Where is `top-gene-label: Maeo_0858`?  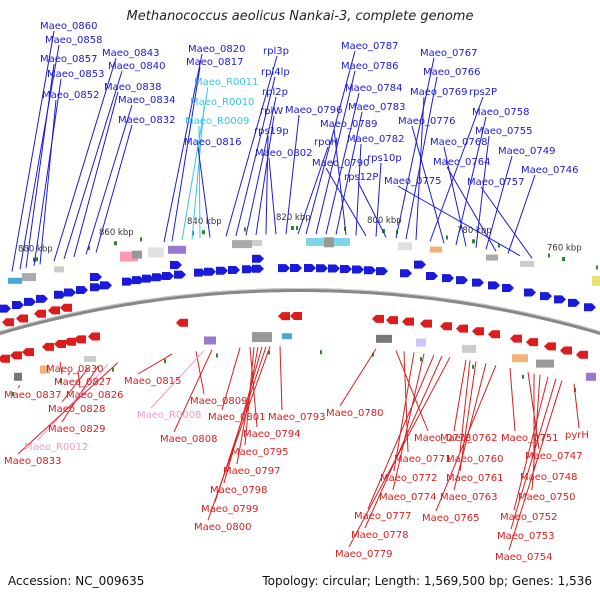
top-gene-label: Maeo_0858 is located at coordinates (73, 40).